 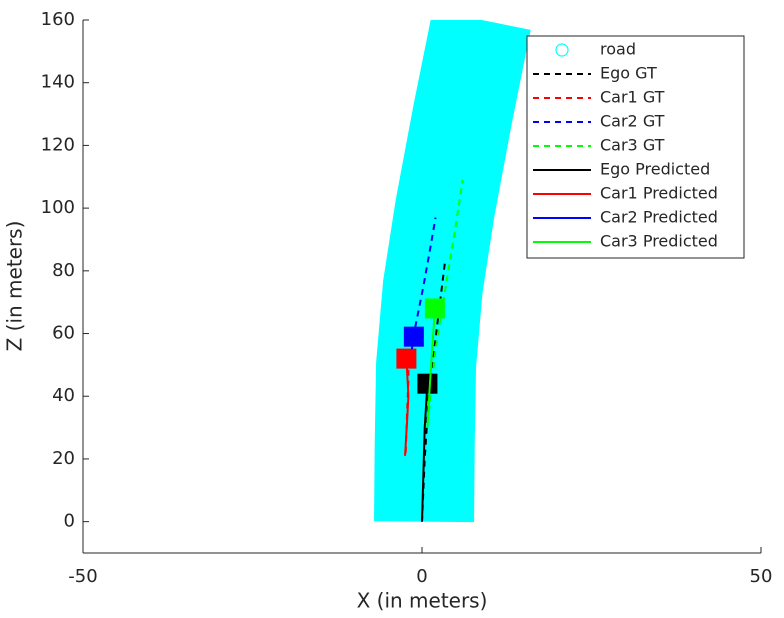 I want to click on y-tick-label: 20, so click(x=63, y=458).